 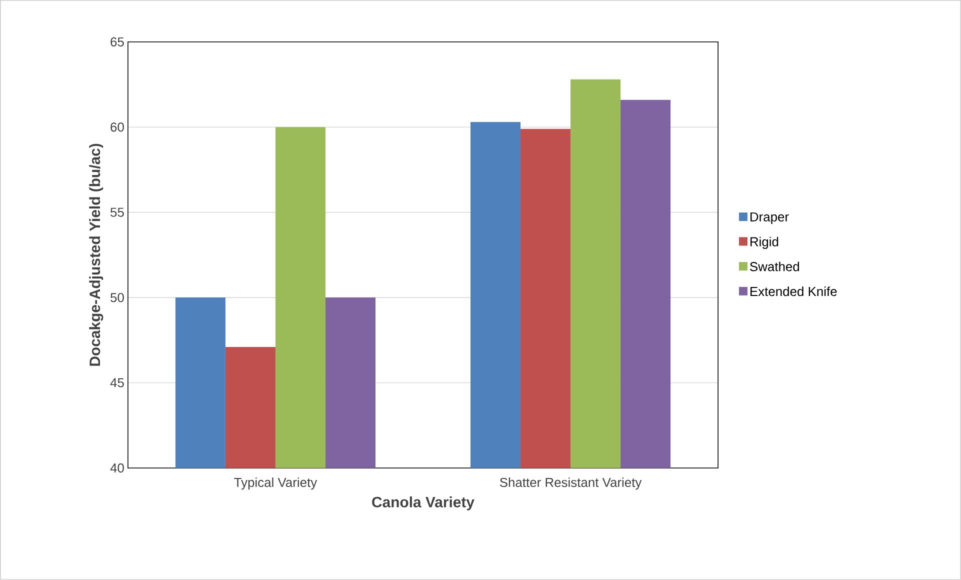 I want to click on y-tick-label: 45, so click(x=117, y=383).